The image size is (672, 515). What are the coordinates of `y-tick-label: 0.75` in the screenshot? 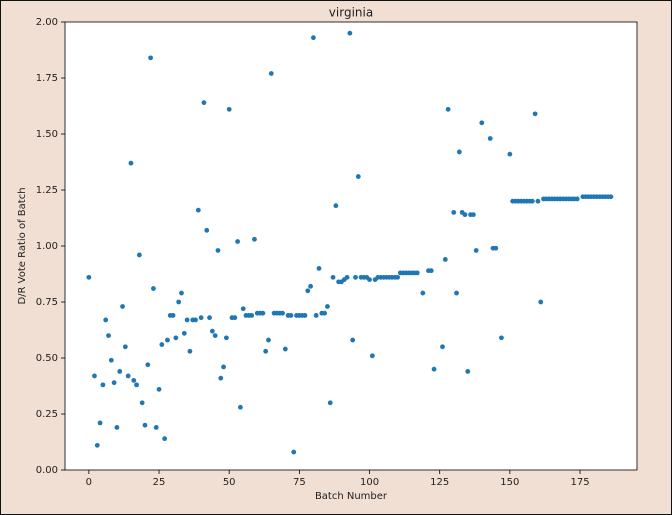 It's located at (47, 302).